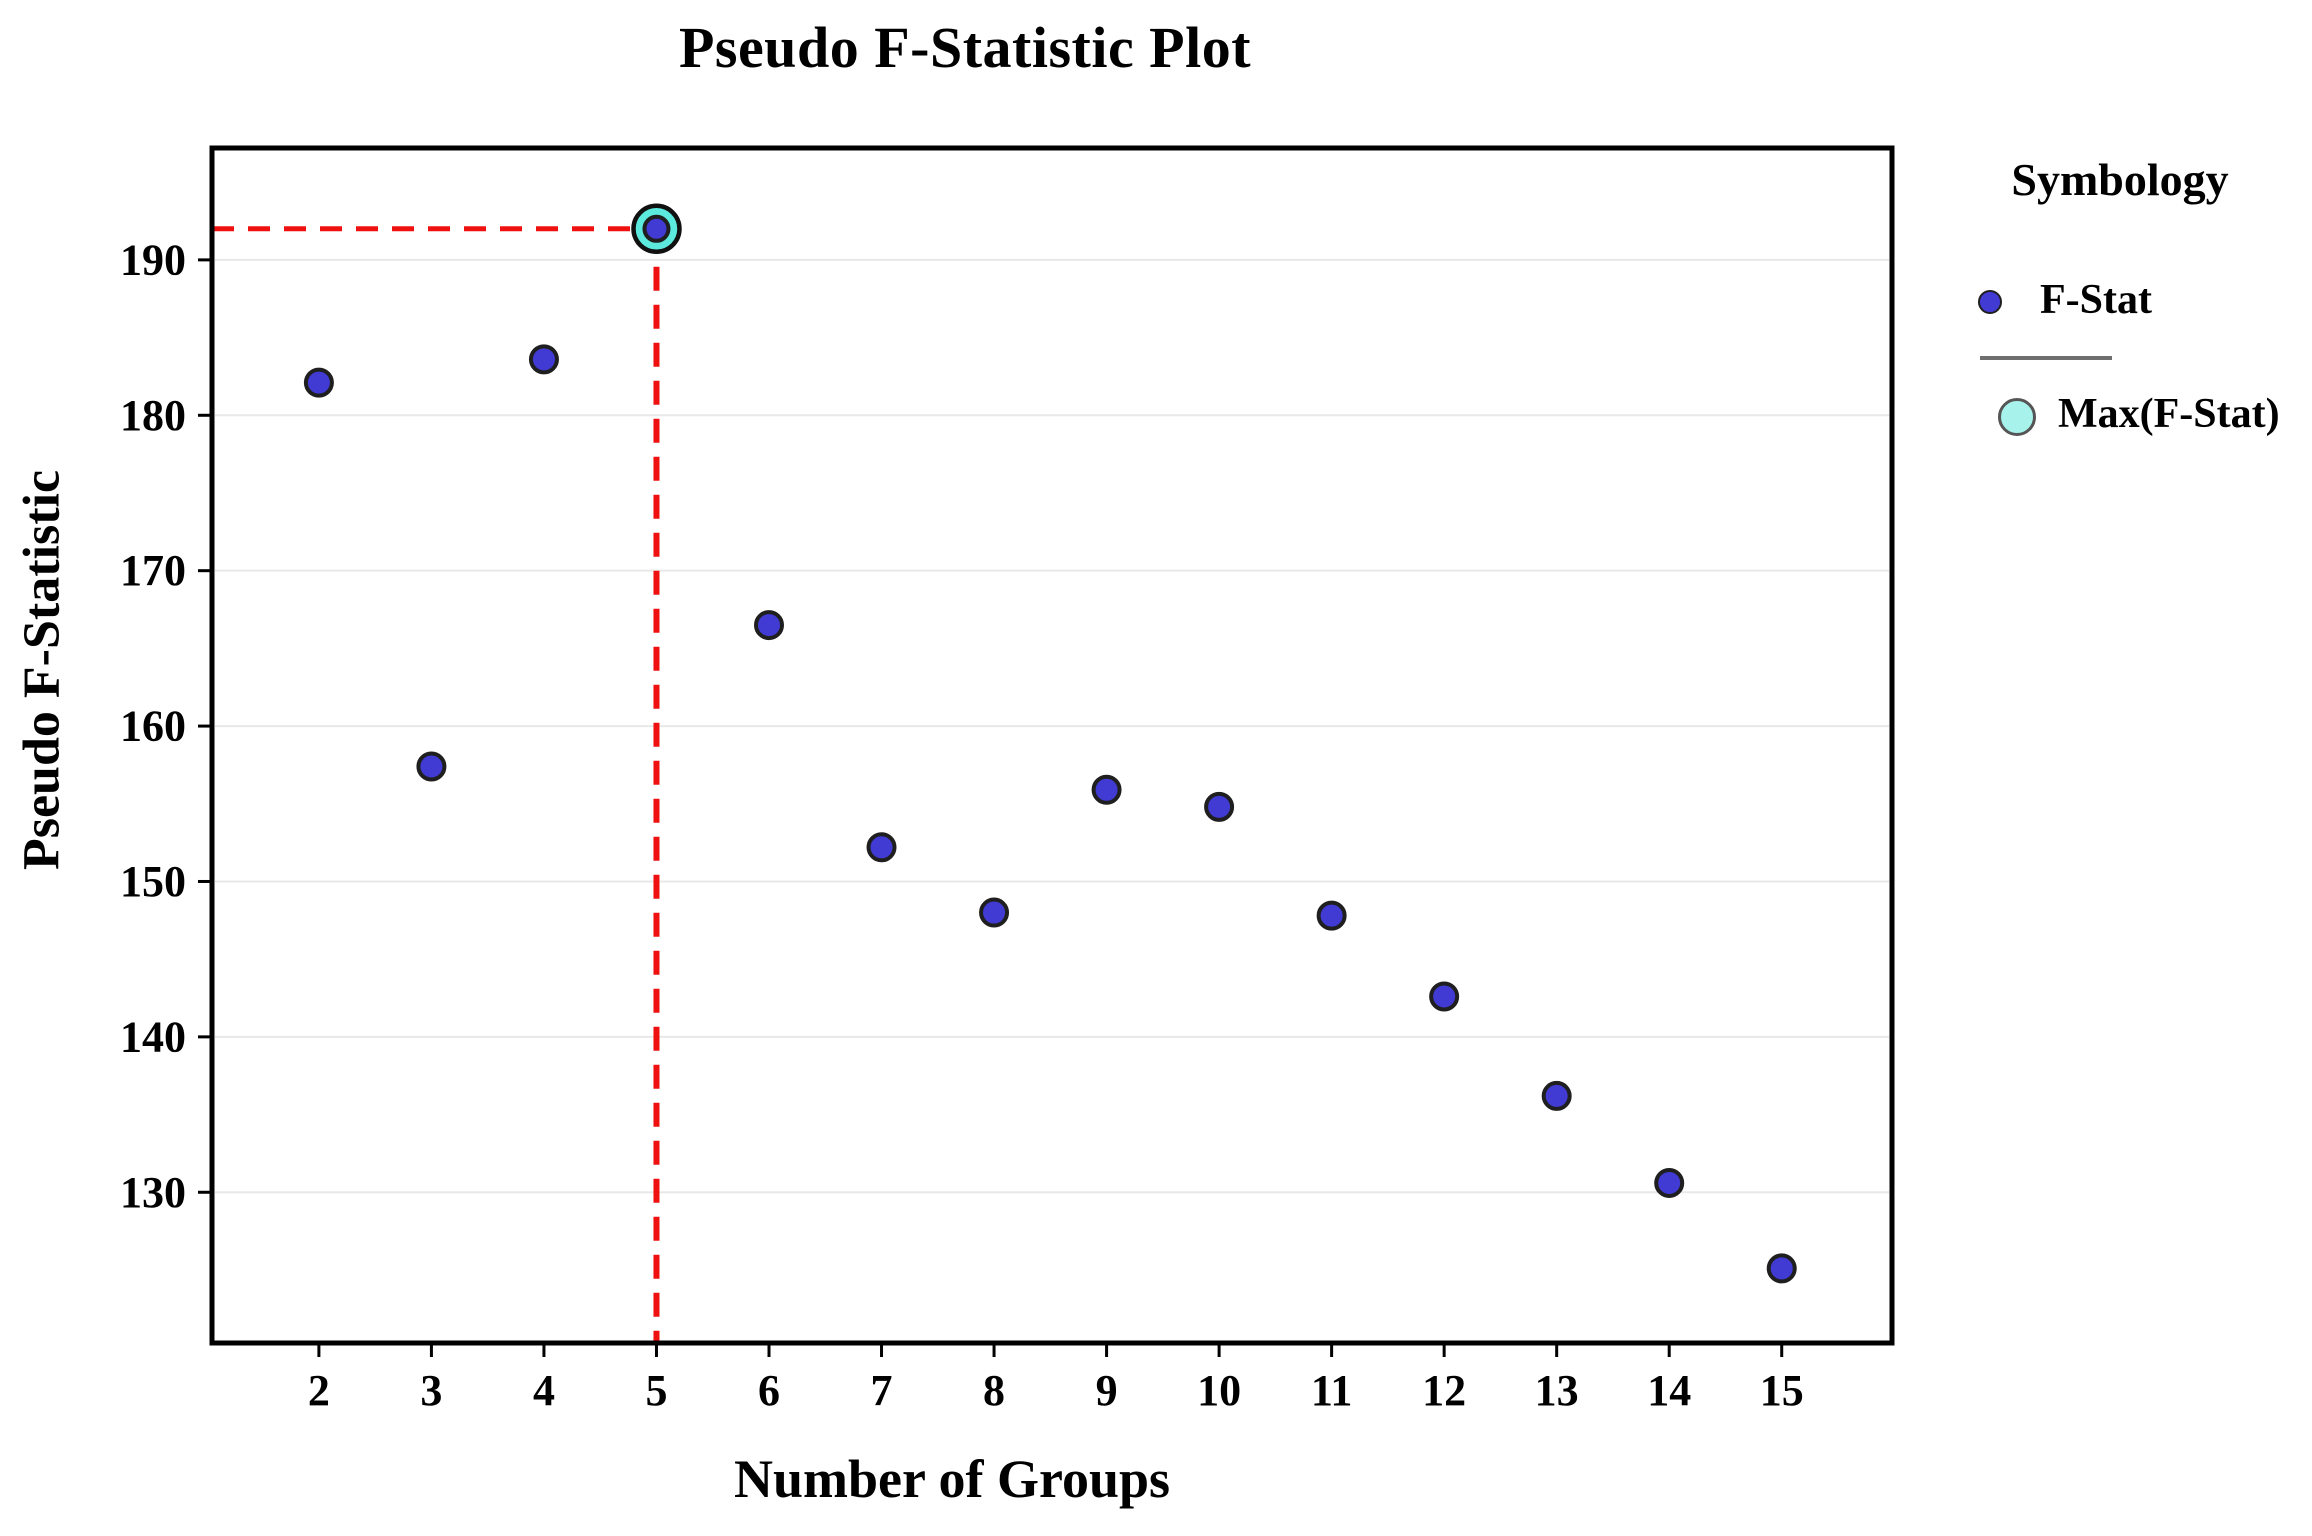 The image size is (2312, 1536). Describe the element at coordinates (882, 1390) in the screenshot. I see `x-tick-label: 7` at that location.